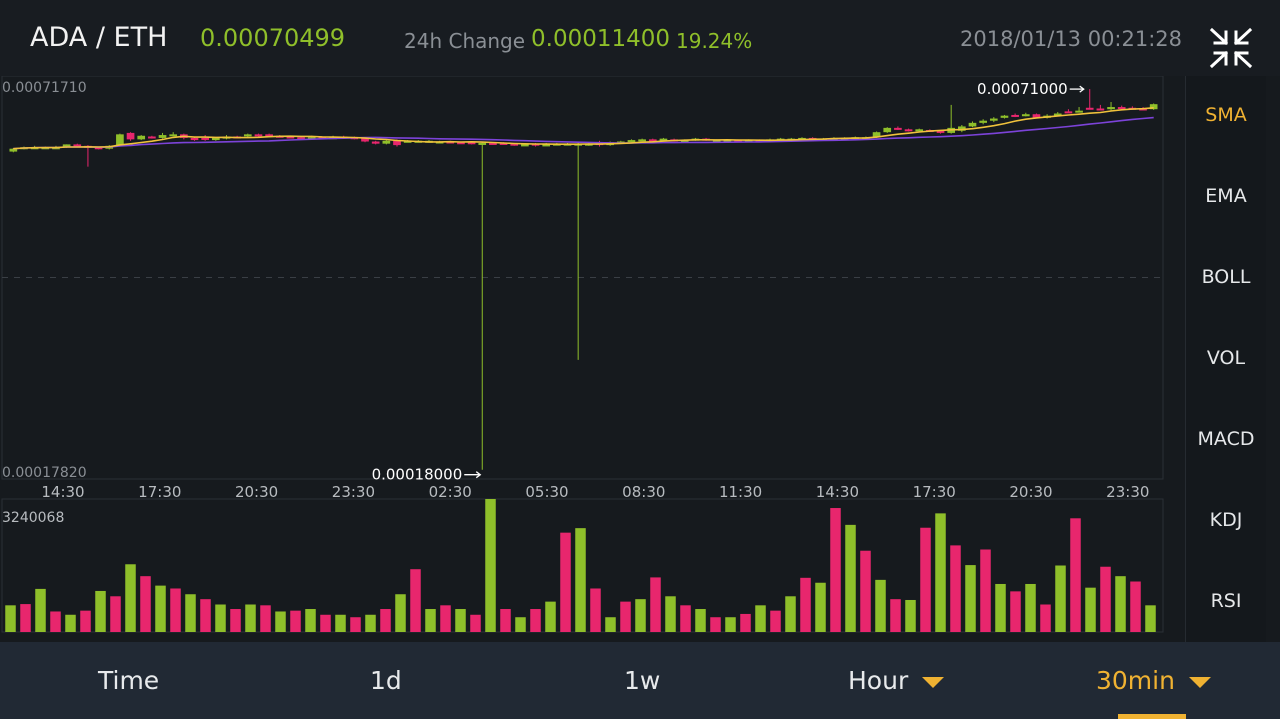 The height and width of the screenshot is (719, 1280). What do you see at coordinates (1226, 601) in the screenshot?
I see `indicator-rsi: RSI` at bounding box center [1226, 601].